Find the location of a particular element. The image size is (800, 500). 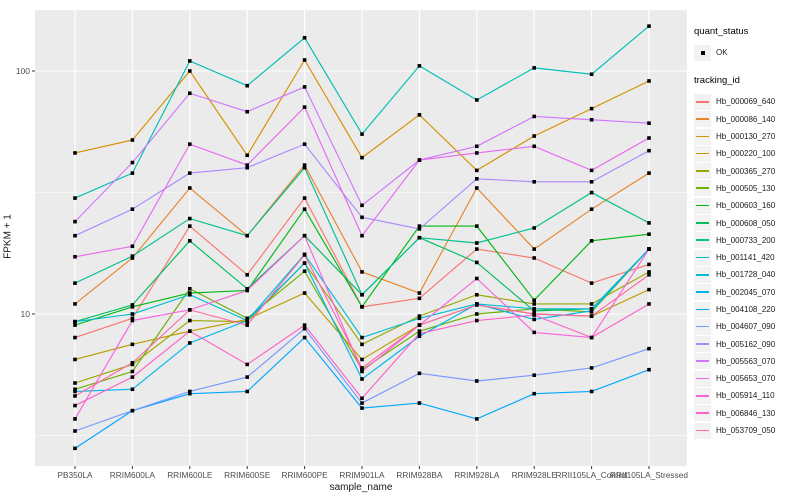

legend-item-label: Hb_000069_640 is located at coordinates (746, 102).